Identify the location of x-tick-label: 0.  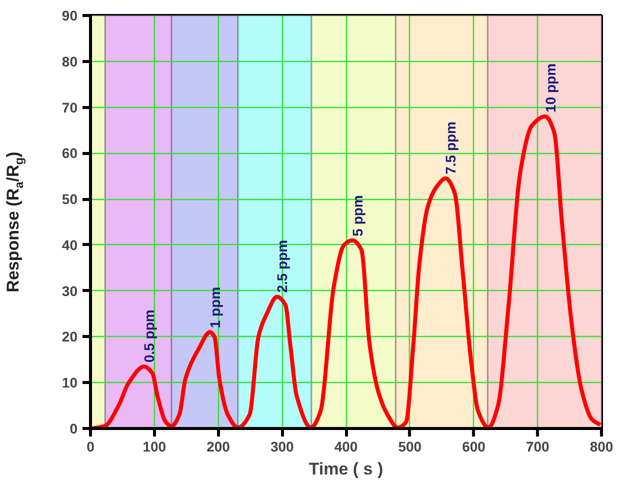
(90, 446).